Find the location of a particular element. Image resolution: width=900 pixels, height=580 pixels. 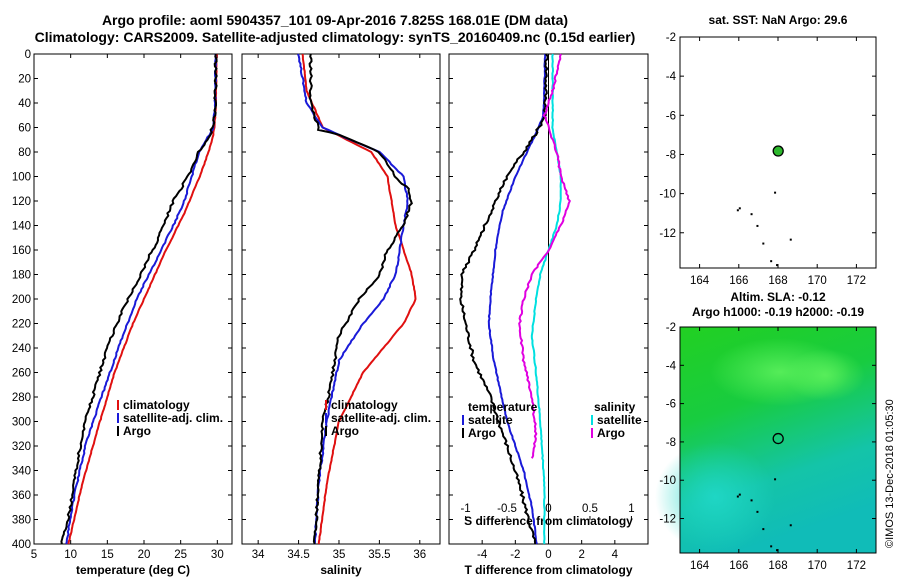

x-tick-label: 5 is located at coordinates (34, 555).